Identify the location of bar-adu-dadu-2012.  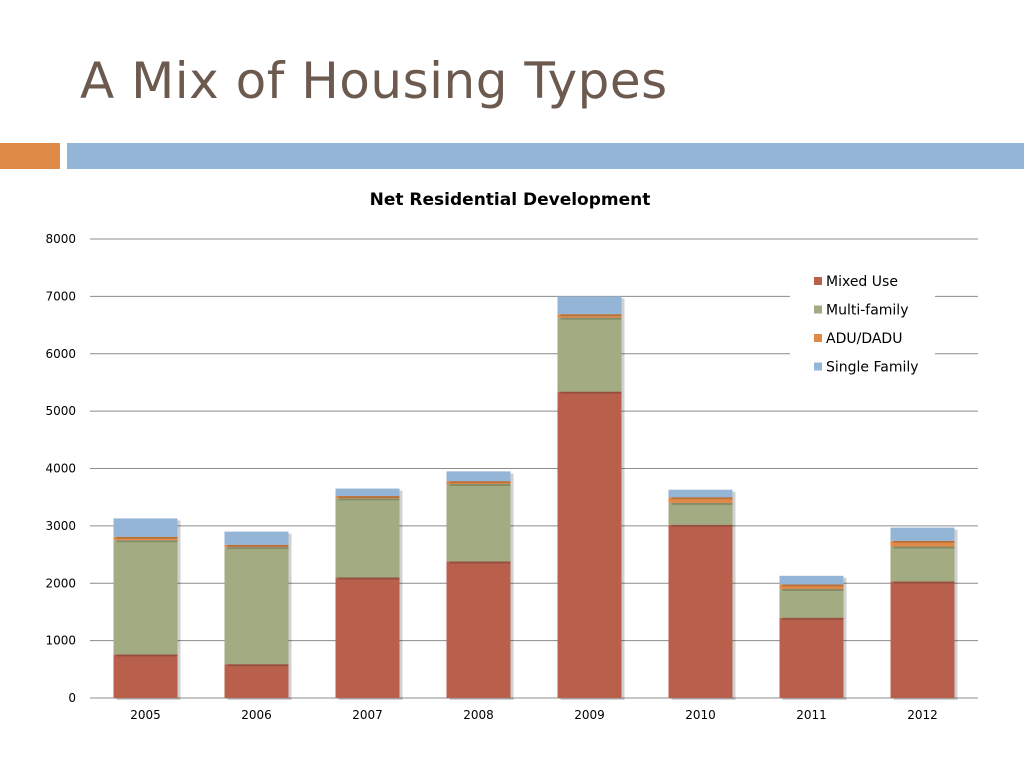
(922, 543).